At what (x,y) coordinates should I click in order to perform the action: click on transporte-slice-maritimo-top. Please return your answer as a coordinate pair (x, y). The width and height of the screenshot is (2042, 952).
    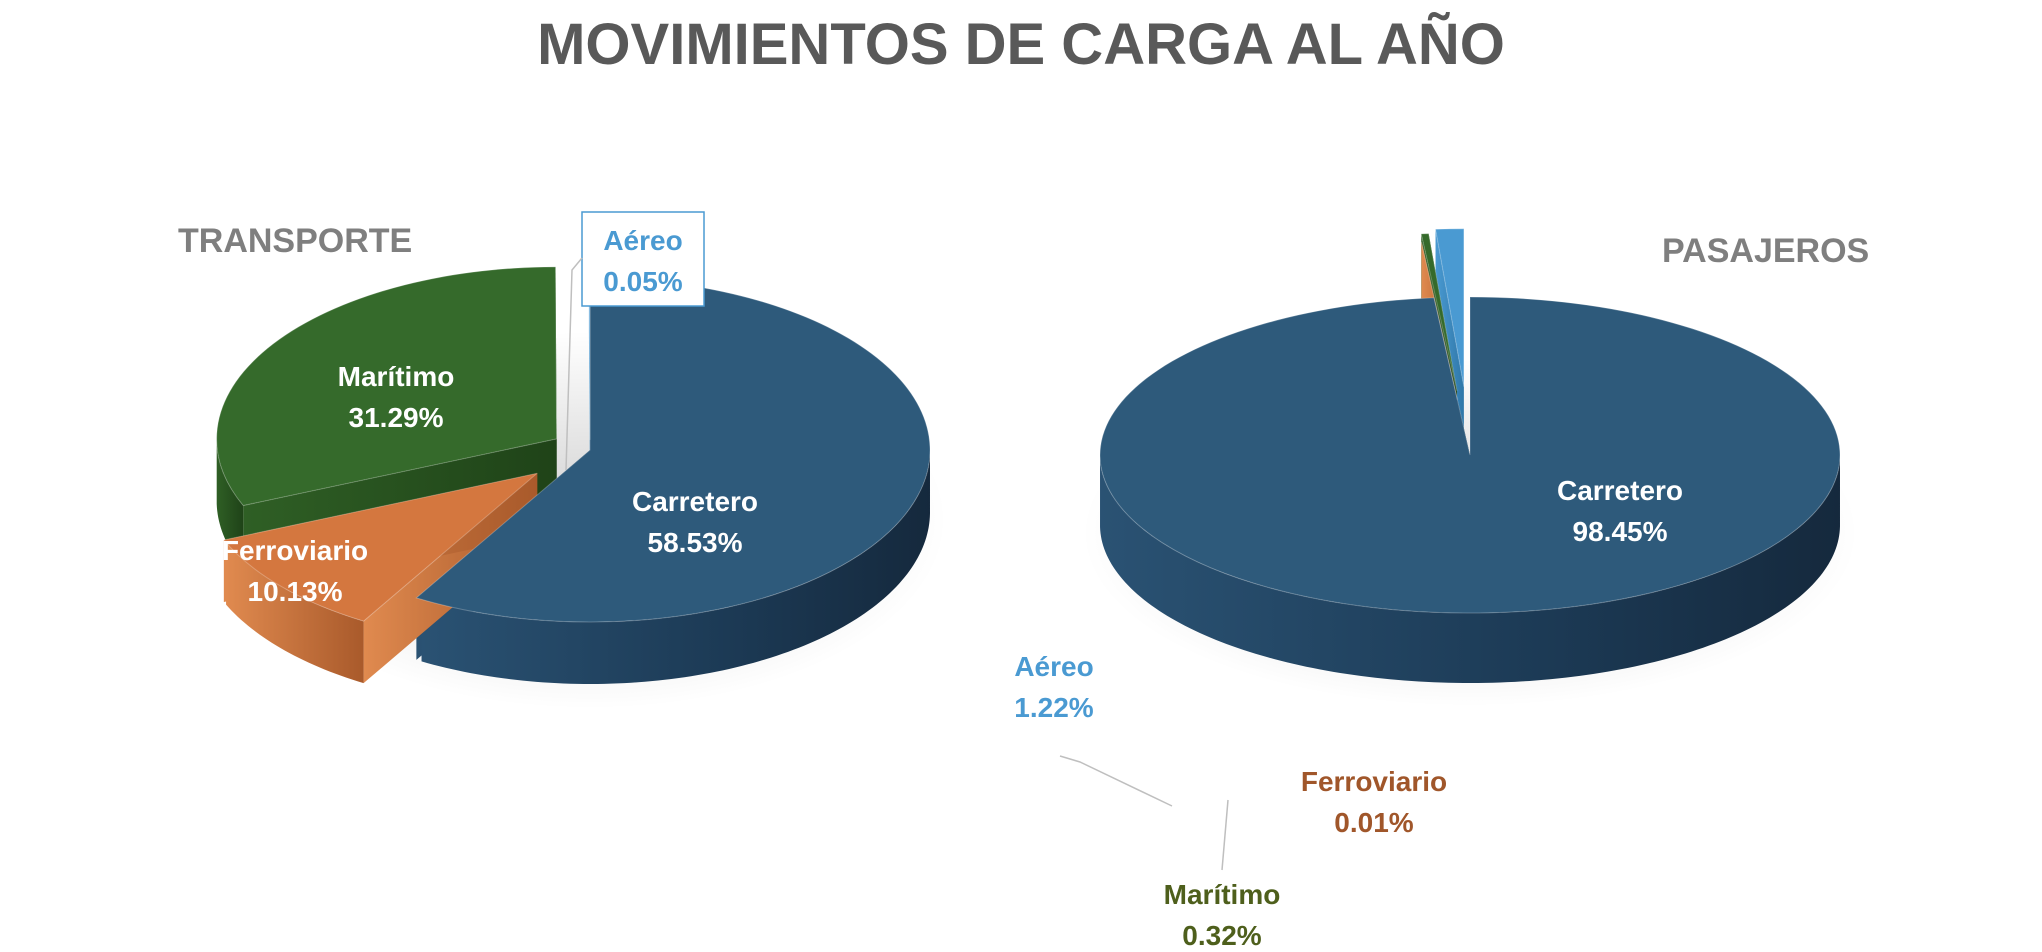
    Looking at the image, I should click on (387, 386).